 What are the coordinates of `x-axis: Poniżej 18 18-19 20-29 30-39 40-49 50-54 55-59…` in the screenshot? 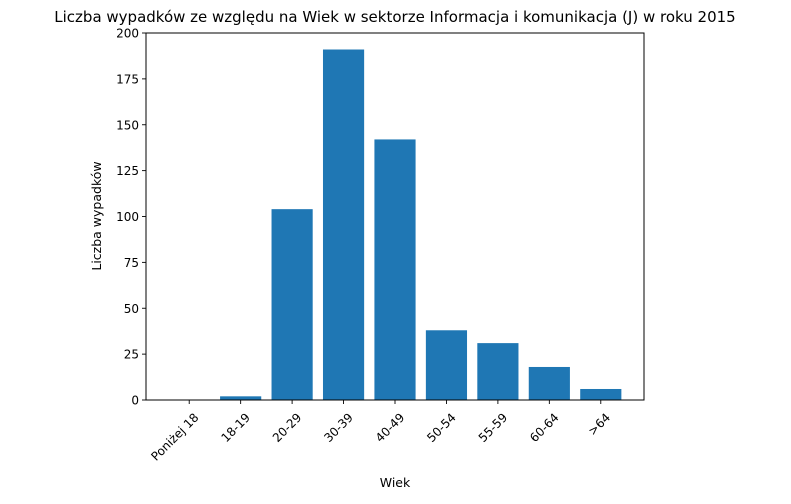 It's located at (380, 432).